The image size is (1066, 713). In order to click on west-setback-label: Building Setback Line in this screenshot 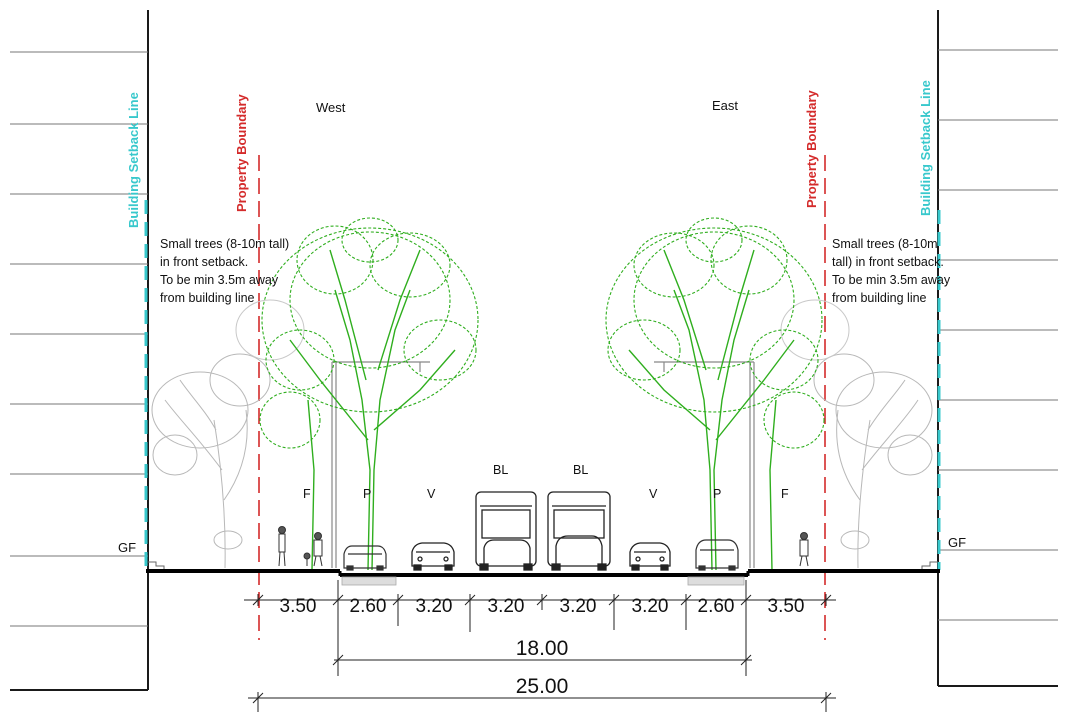, I will do `click(133, 160)`.